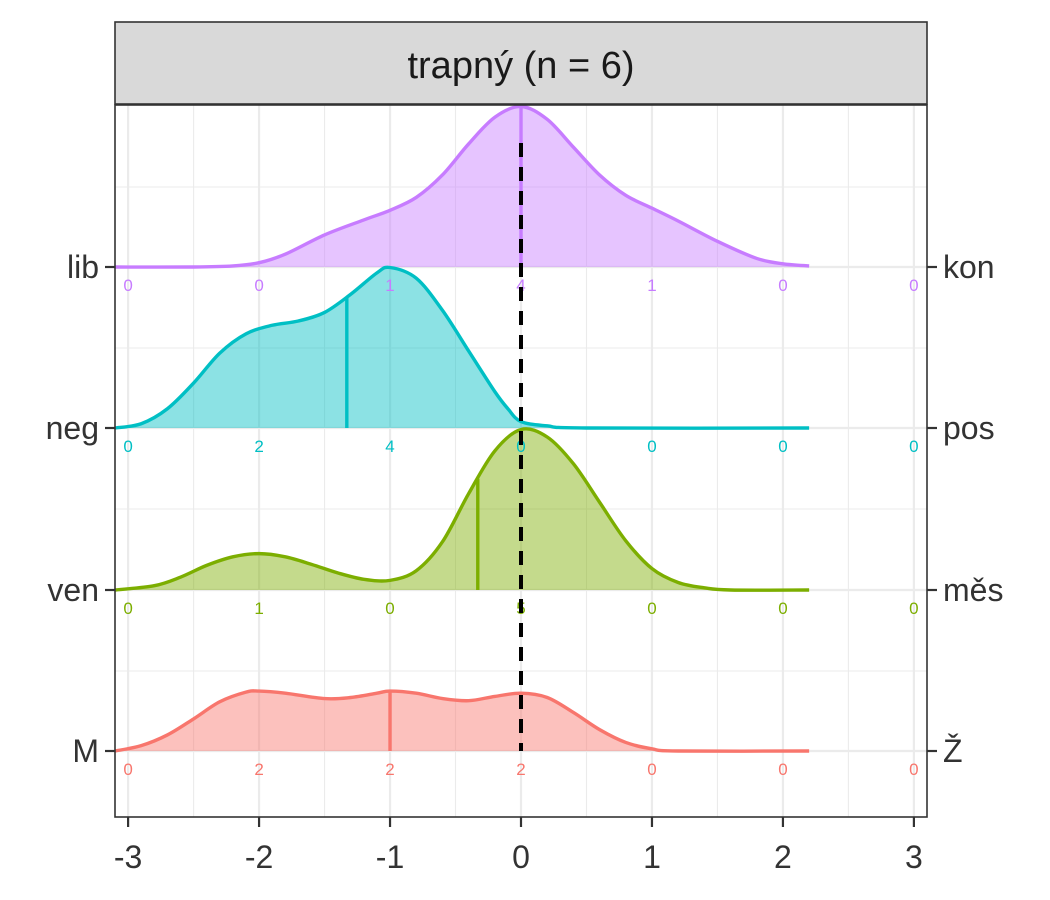 The height and width of the screenshot is (900, 1050). I want to click on y-label-right: Ž, so click(953, 751).